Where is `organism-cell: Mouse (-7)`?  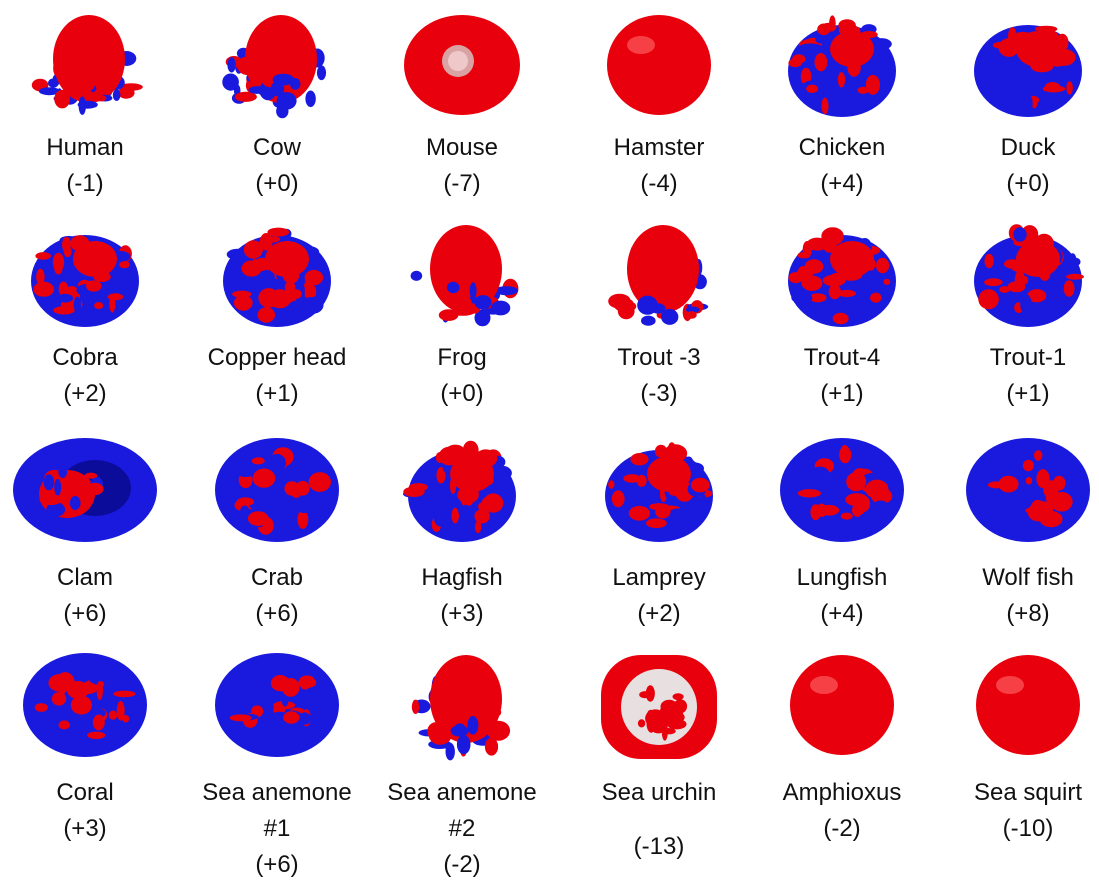 organism-cell: Mouse (-7) is located at coordinates (462, 110).